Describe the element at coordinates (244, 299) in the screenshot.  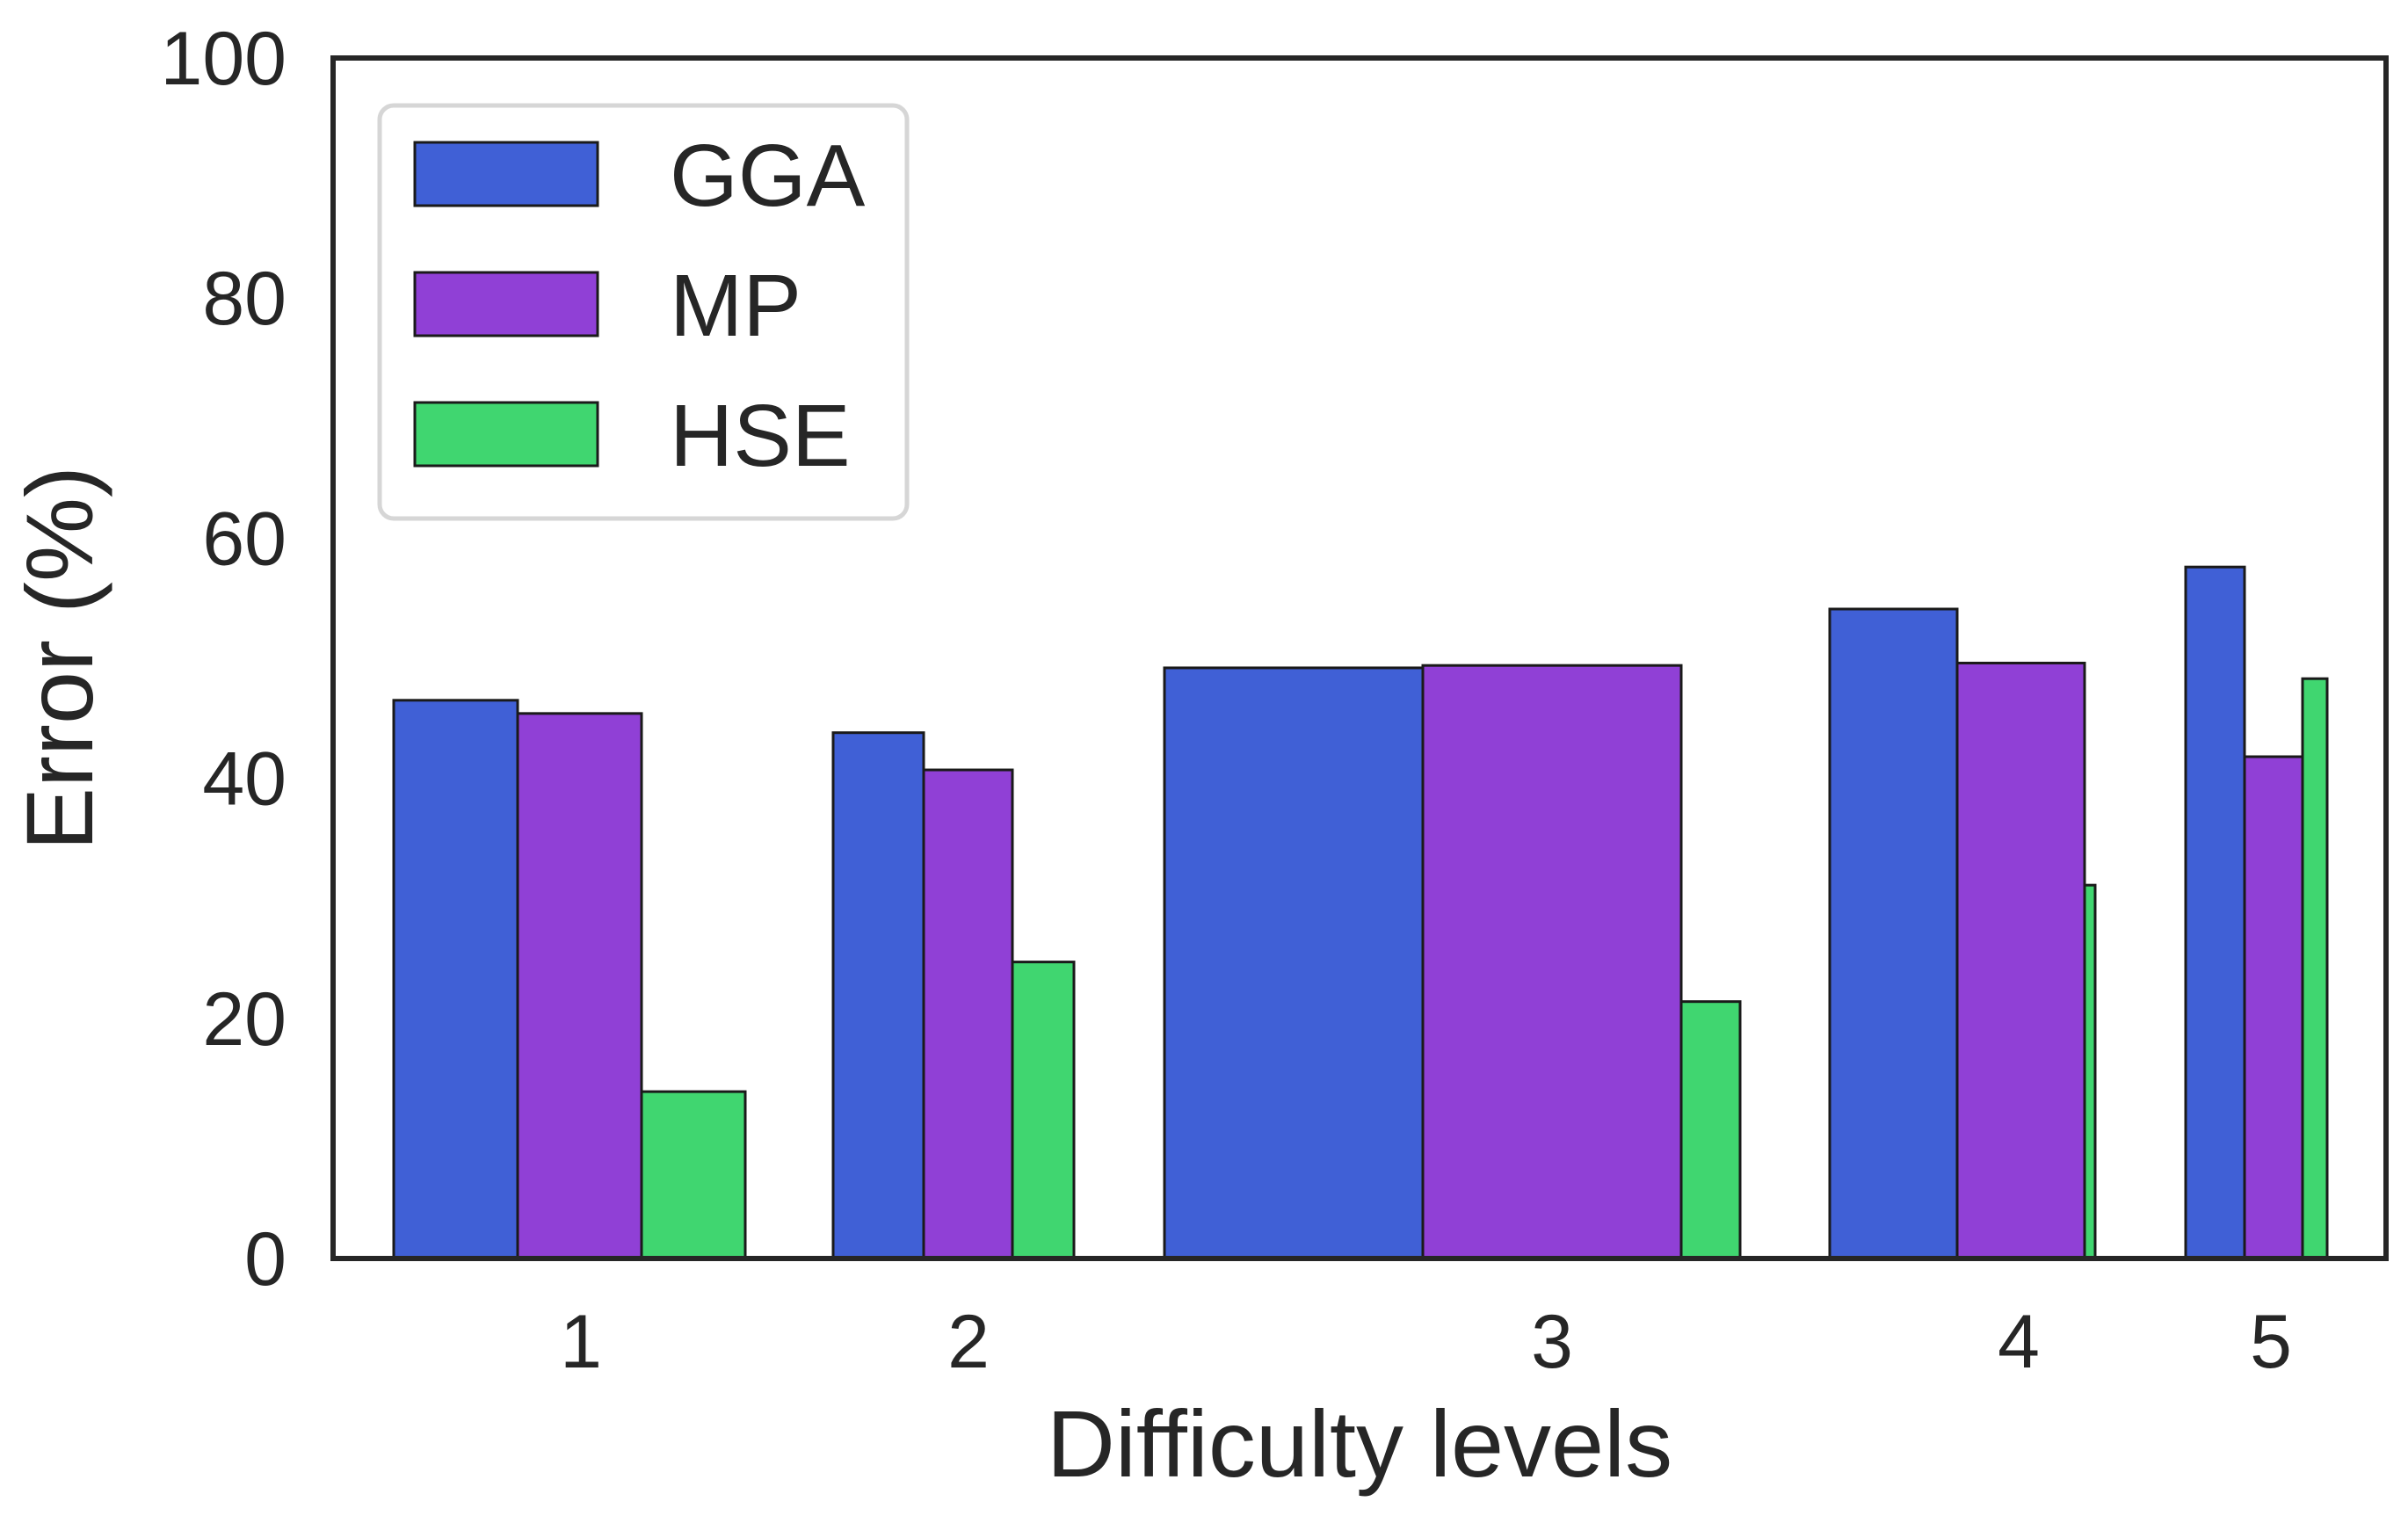
I see `y-tick-label-80: 80` at that location.